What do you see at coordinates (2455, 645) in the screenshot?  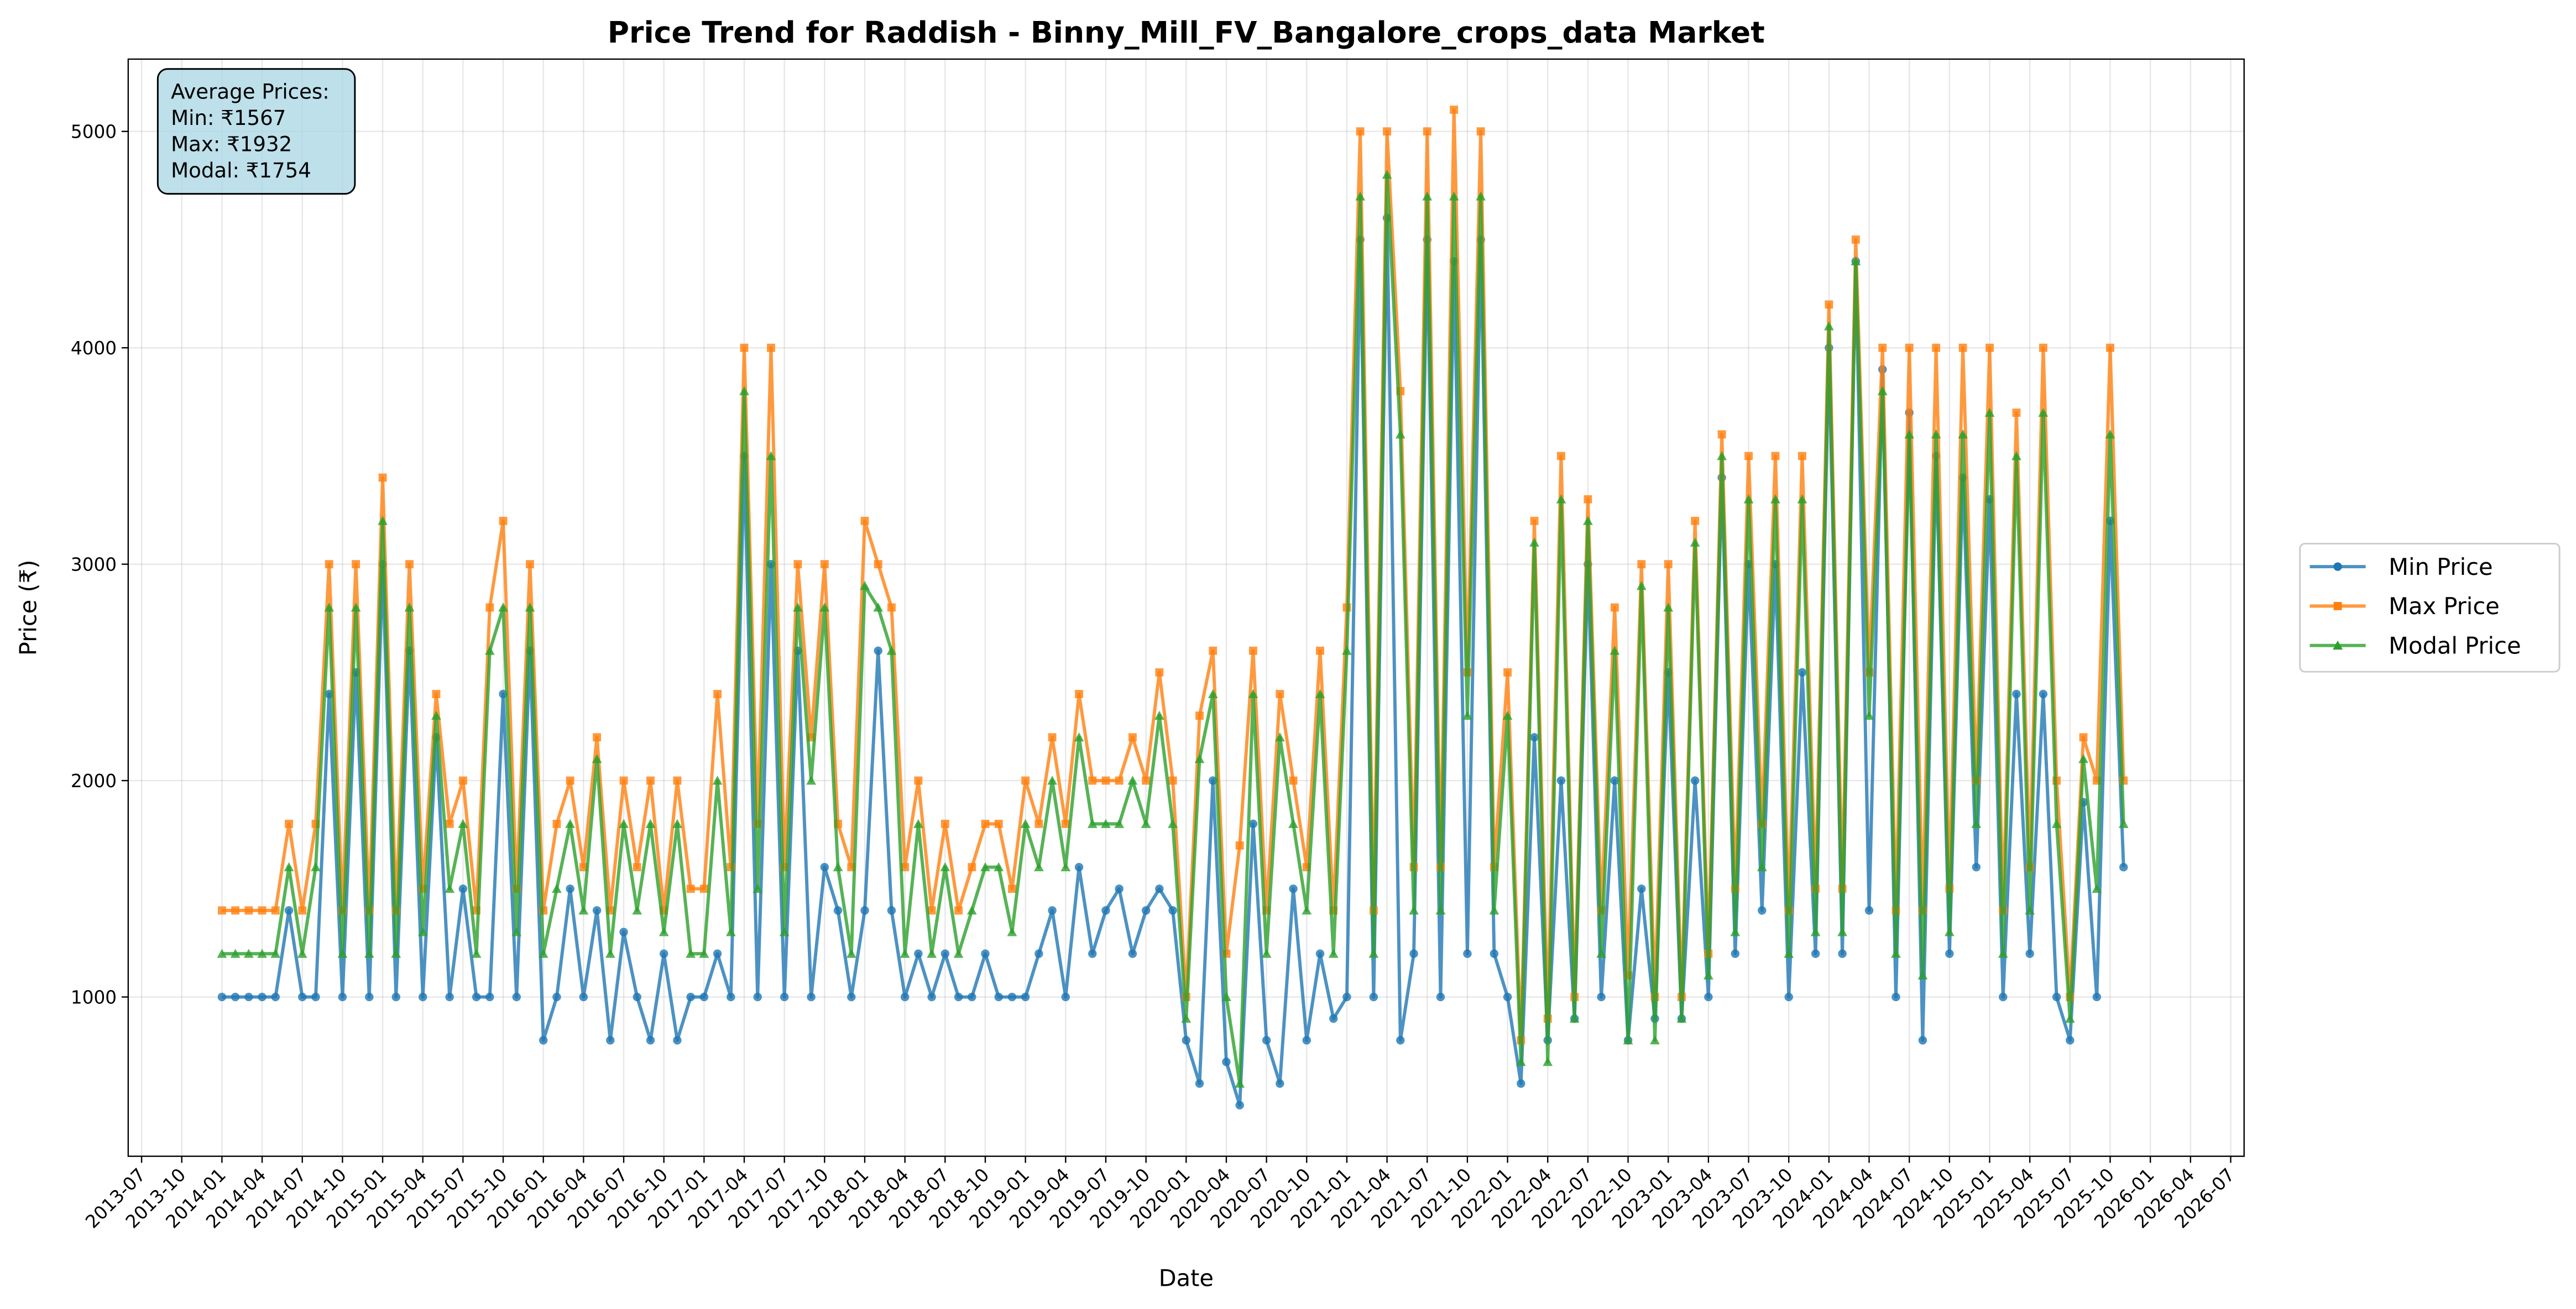 I see `legend-label: Modal Price` at bounding box center [2455, 645].